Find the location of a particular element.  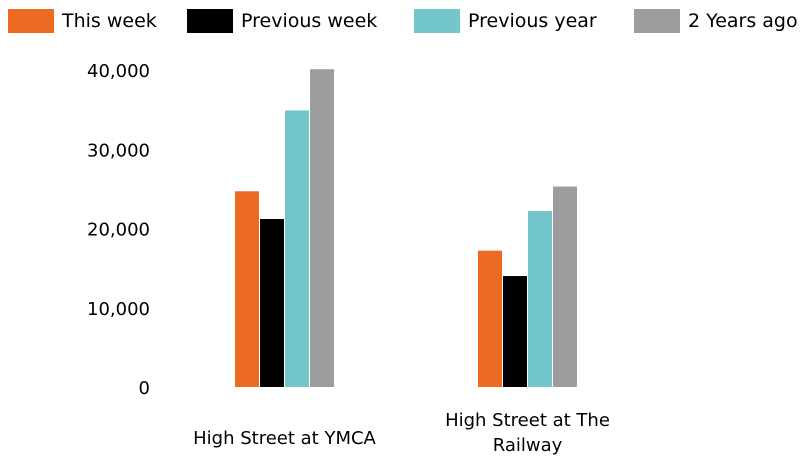

legend-item-2-years-ago: 2 Years ago is located at coordinates (716, 21).